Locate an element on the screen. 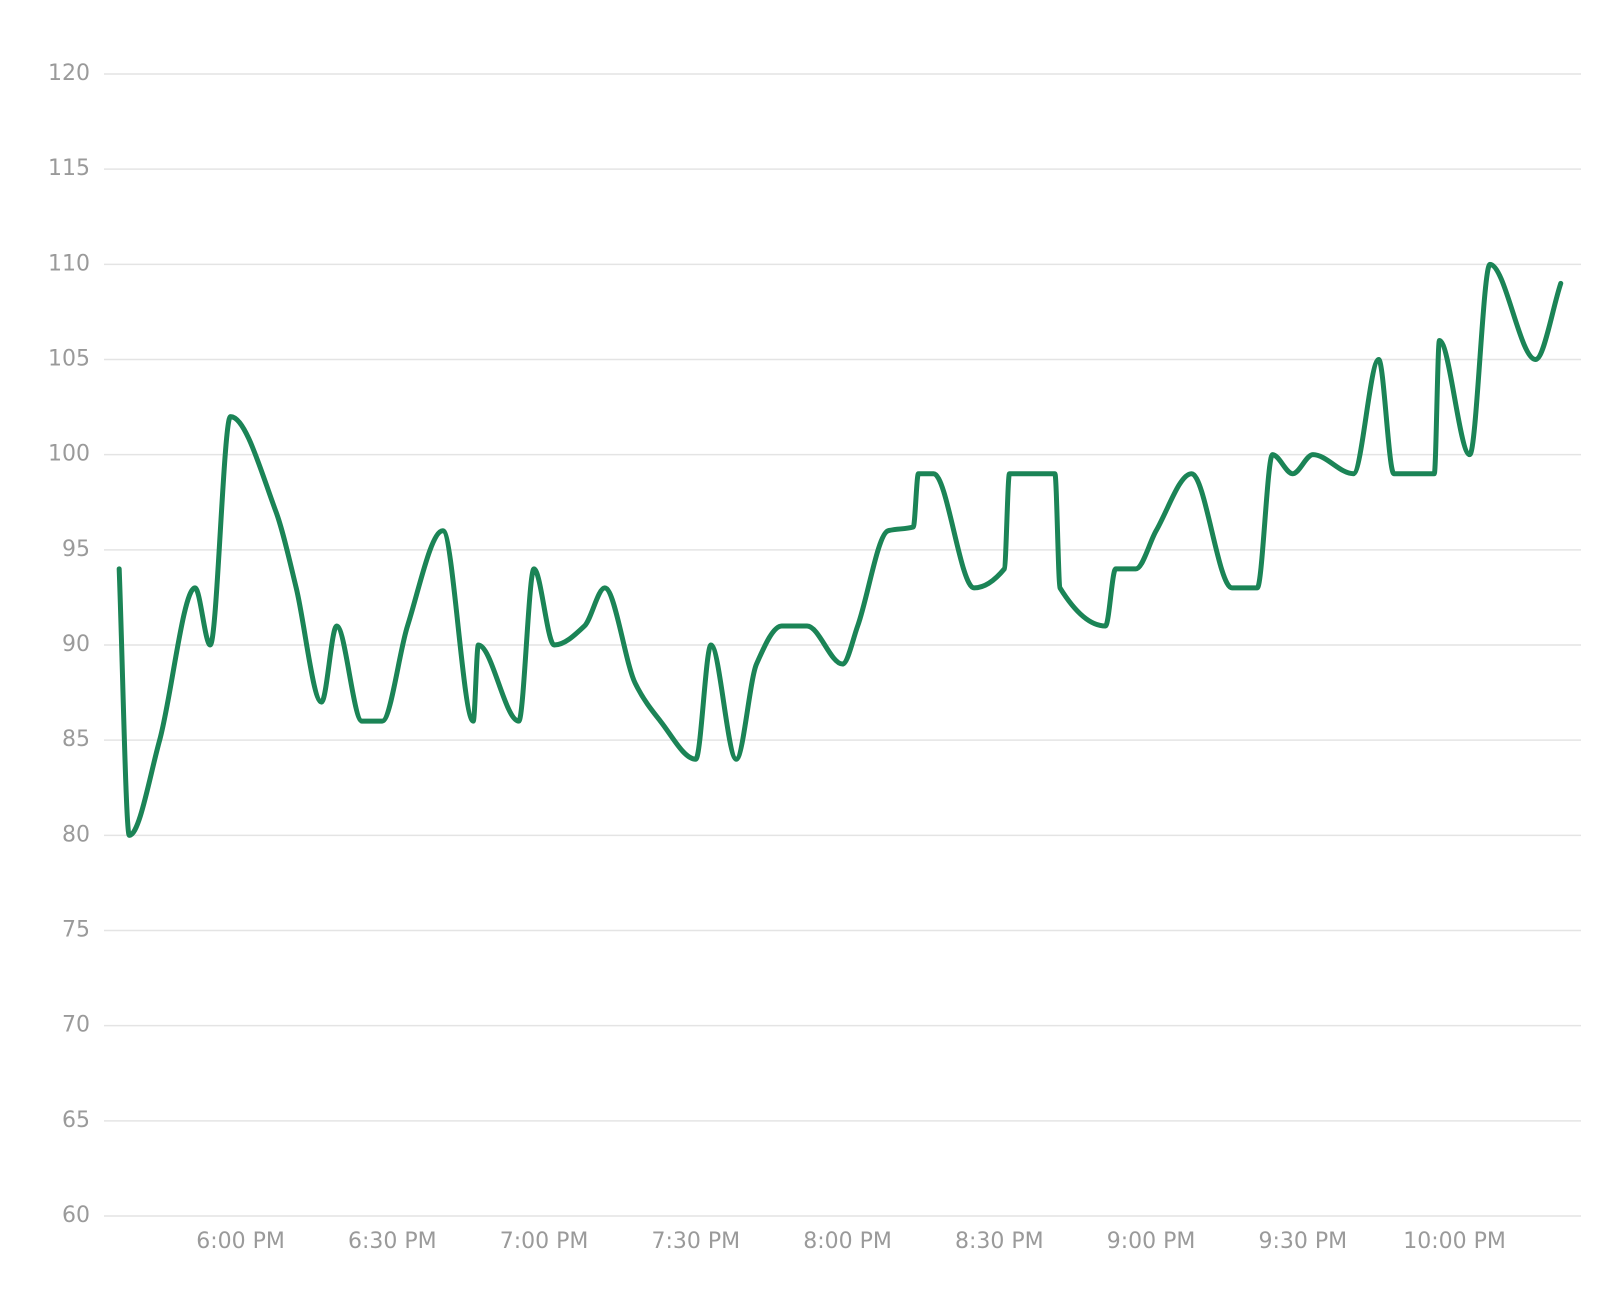 Image resolution: width=1620 pixels, height=1308 pixels. x-tick-label: 9:30 PM is located at coordinates (1302, 1241).